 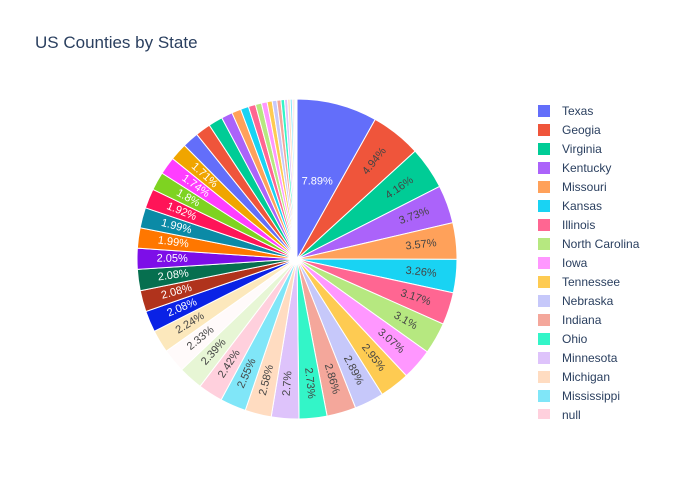 I want to click on legend-label: Kansas, so click(x=582, y=205).